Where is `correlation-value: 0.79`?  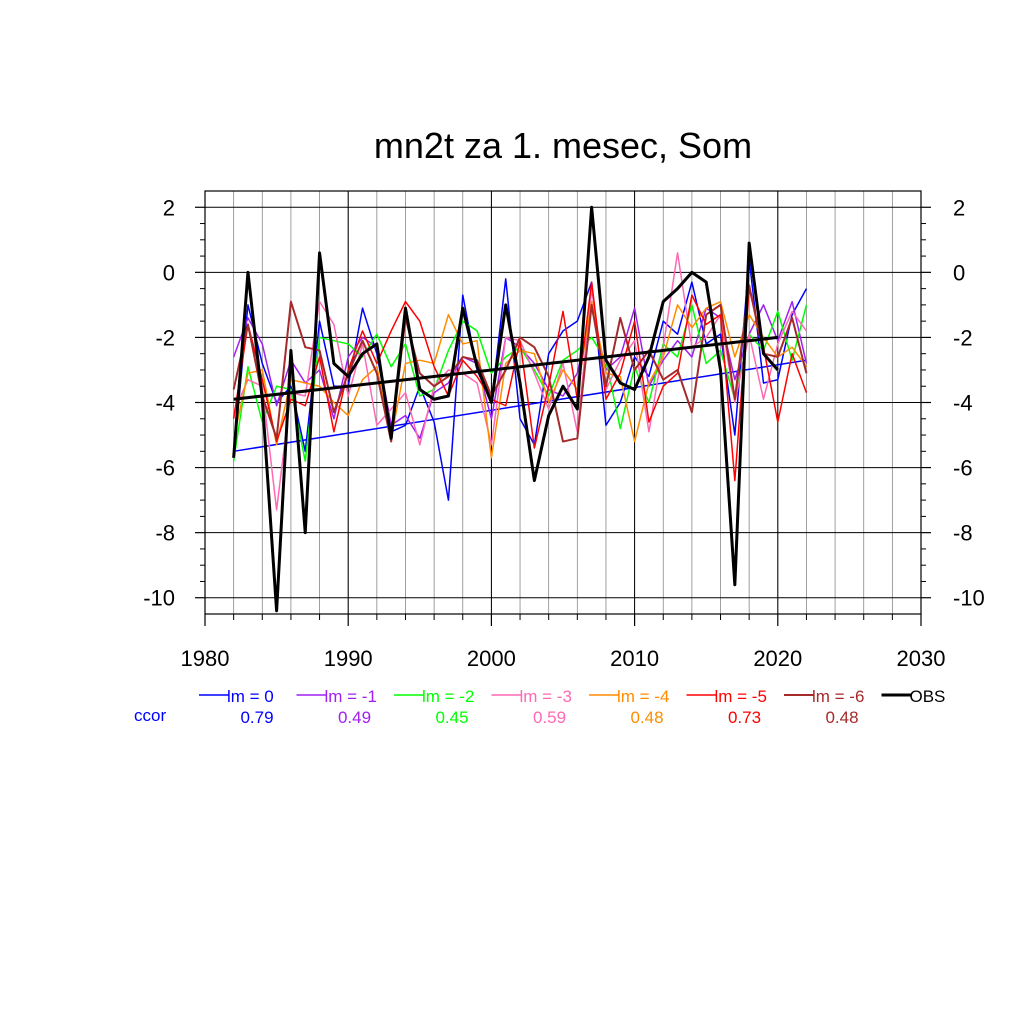 correlation-value: 0.79 is located at coordinates (257, 717).